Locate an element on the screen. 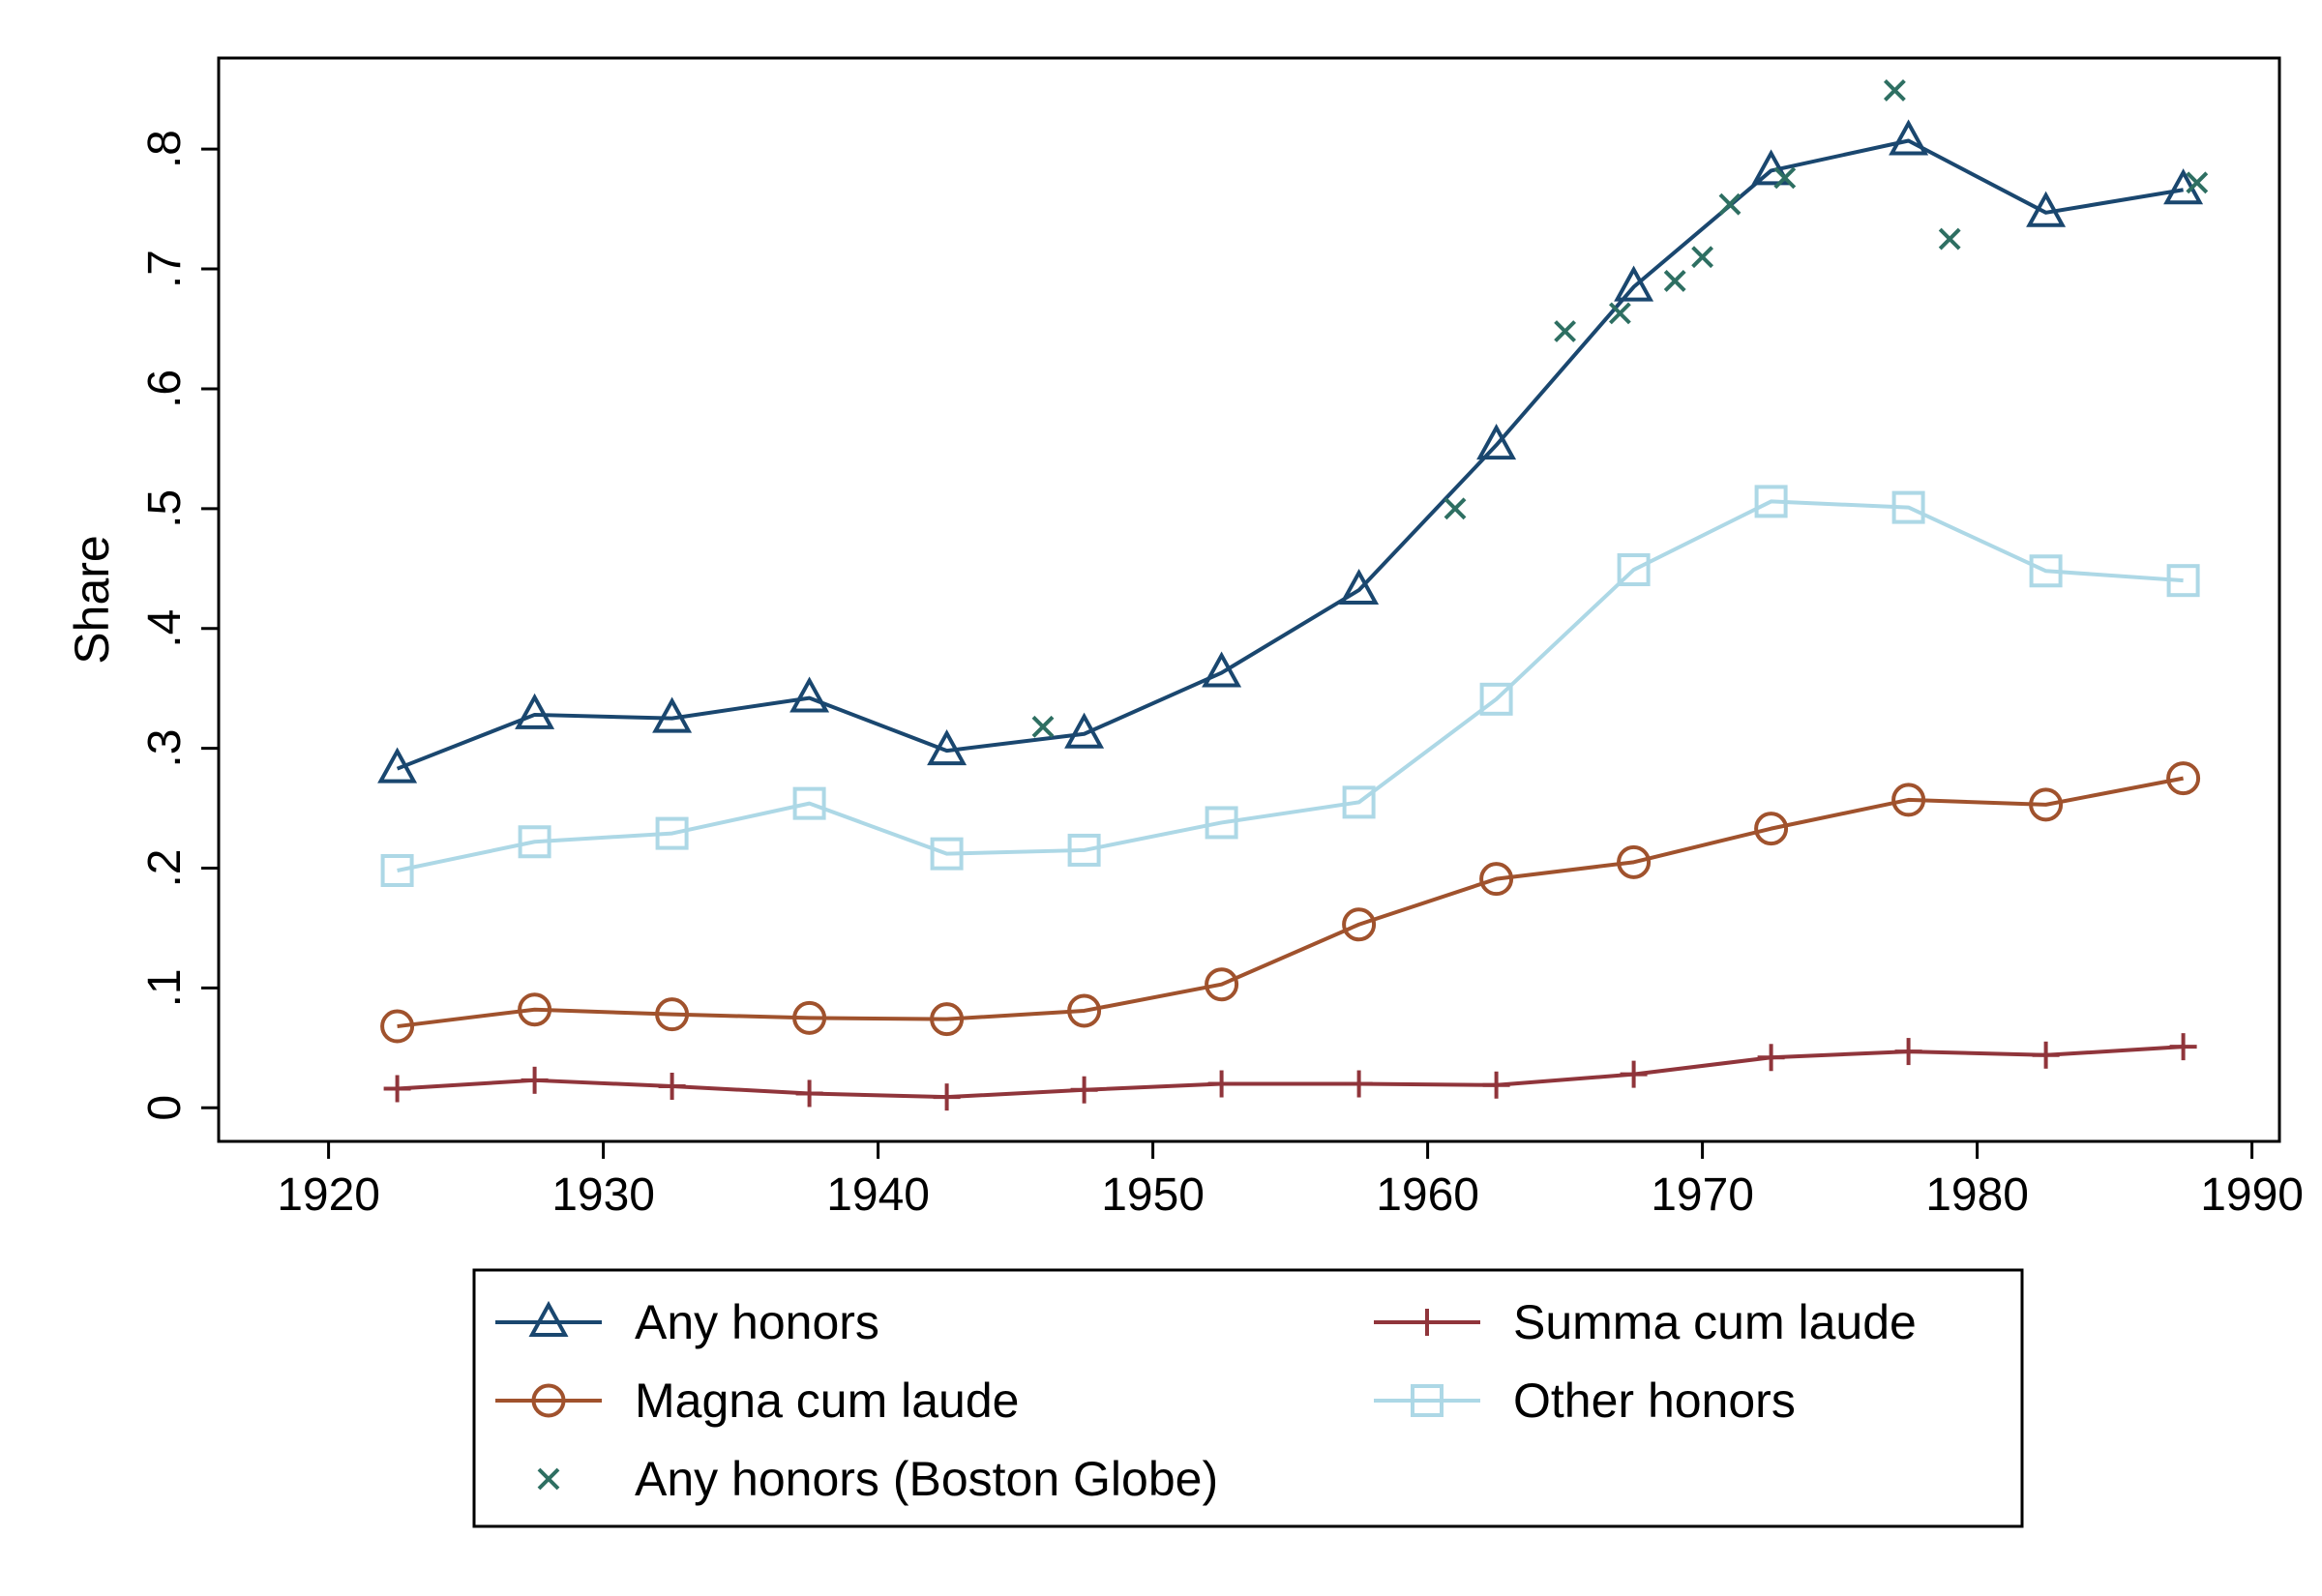 The image size is (2322, 1596). legend-item: Any honors is located at coordinates (687, 1322).